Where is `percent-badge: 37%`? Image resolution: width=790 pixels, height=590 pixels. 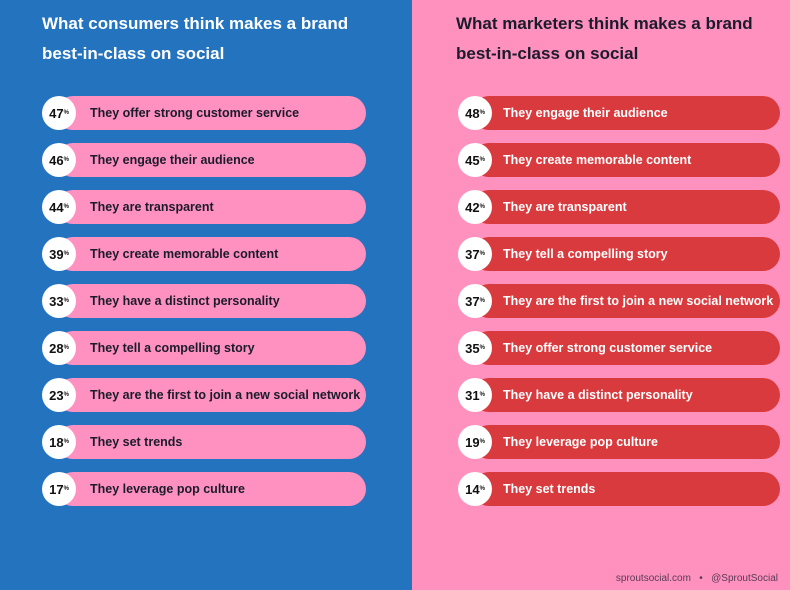 percent-badge: 37% is located at coordinates (475, 254).